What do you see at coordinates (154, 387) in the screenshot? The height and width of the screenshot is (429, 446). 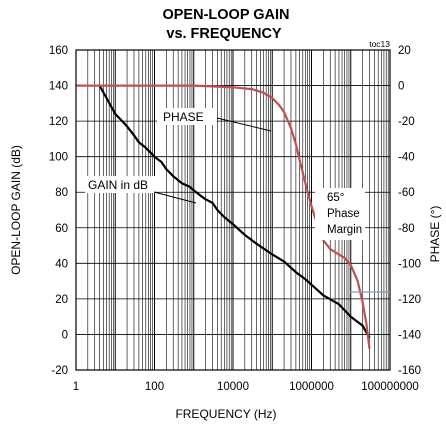 I see `x-tick-label: 100` at bounding box center [154, 387].